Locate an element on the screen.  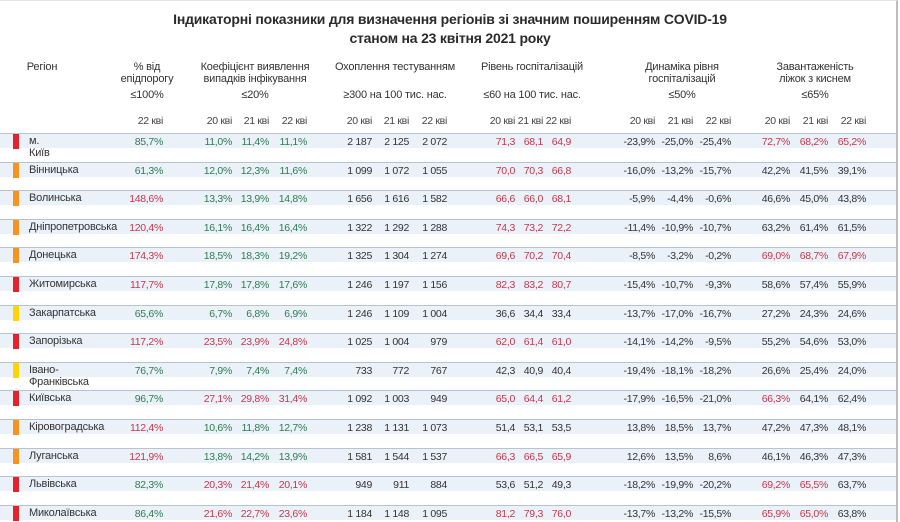
epi-threshold-value: 174,3% is located at coordinates (146, 256).